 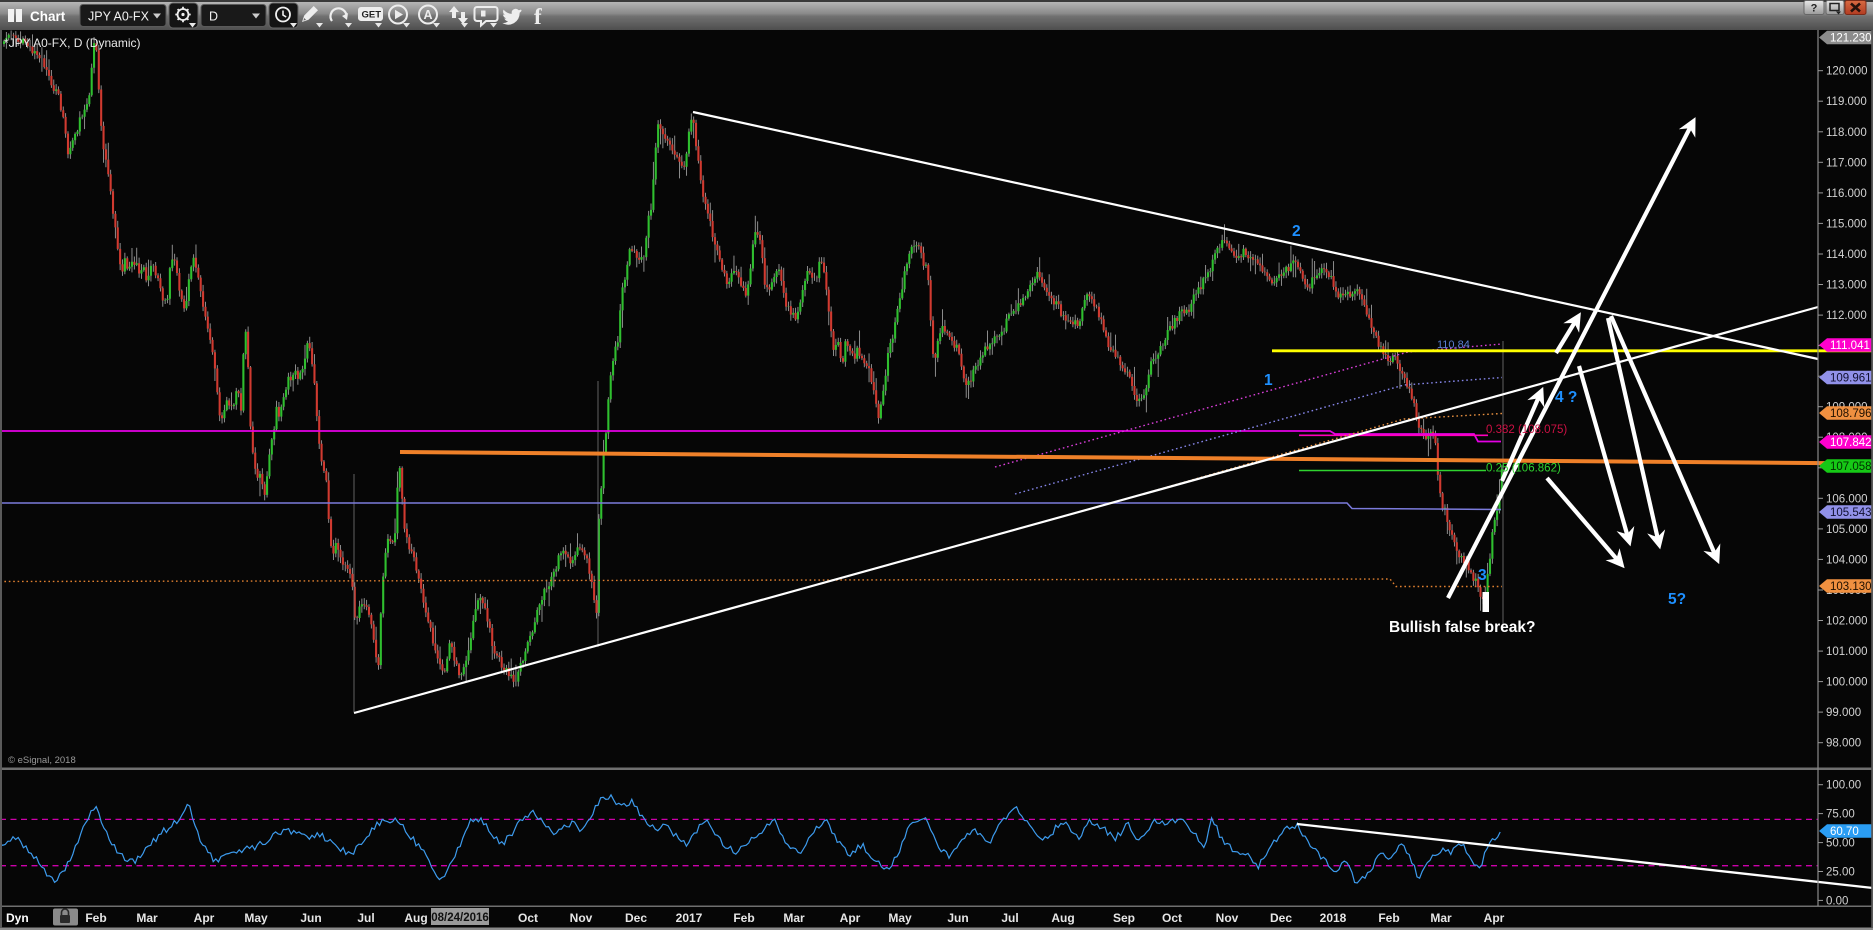 I want to click on svg-text: 100.000, so click(x=1847, y=683).